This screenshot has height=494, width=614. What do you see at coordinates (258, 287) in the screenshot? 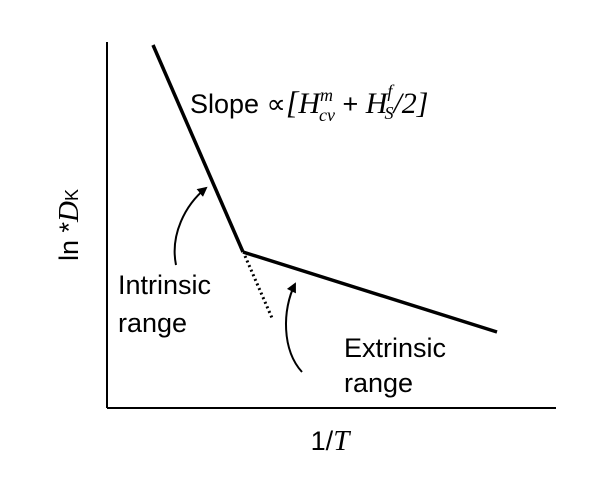
I see `intrinsic-extension` at bounding box center [258, 287].